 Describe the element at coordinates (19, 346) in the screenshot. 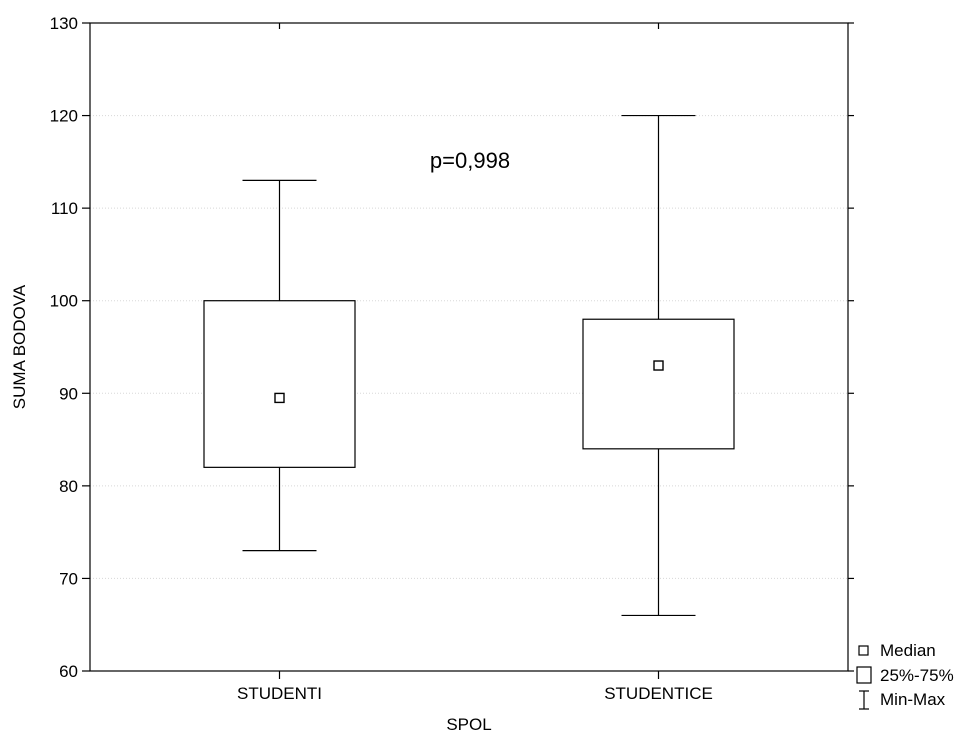

I see `y-axis-title: SUMA BODOVA` at that location.